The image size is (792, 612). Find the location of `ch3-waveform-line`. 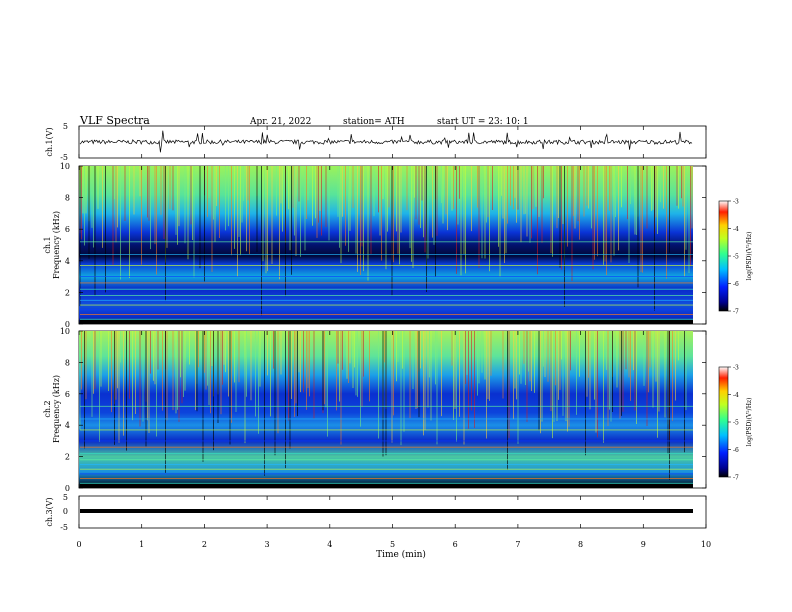

ch3-waveform-line is located at coordinates (386, 511).